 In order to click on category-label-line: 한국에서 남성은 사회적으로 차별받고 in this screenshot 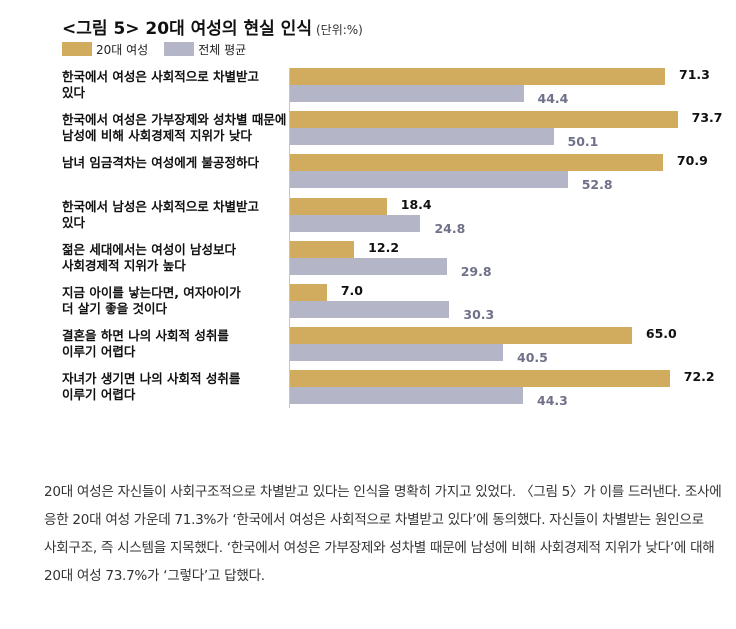, I will do `click(161, 206)`.